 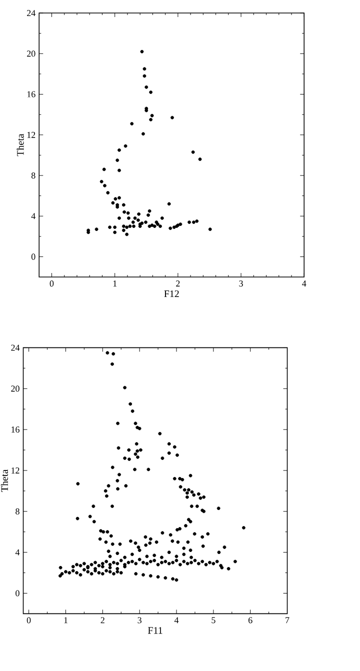 What do you see at coordinates (52, 283) in the screenshot?
I see `x-tick-label: 0` at bounding box center [52, 283].